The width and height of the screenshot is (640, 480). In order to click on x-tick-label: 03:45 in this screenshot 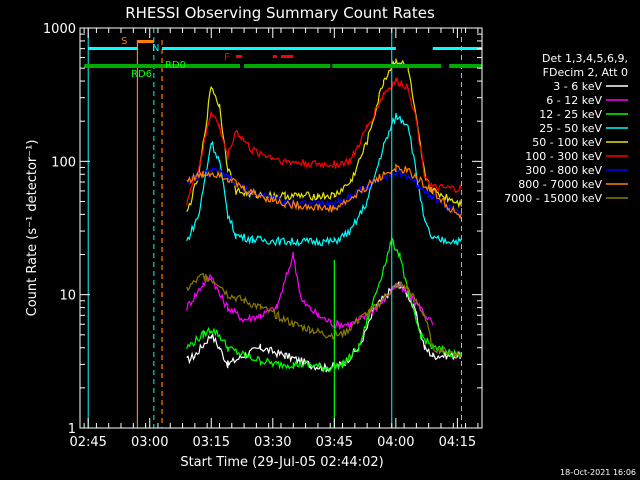, I will do `click(334, 442)`.